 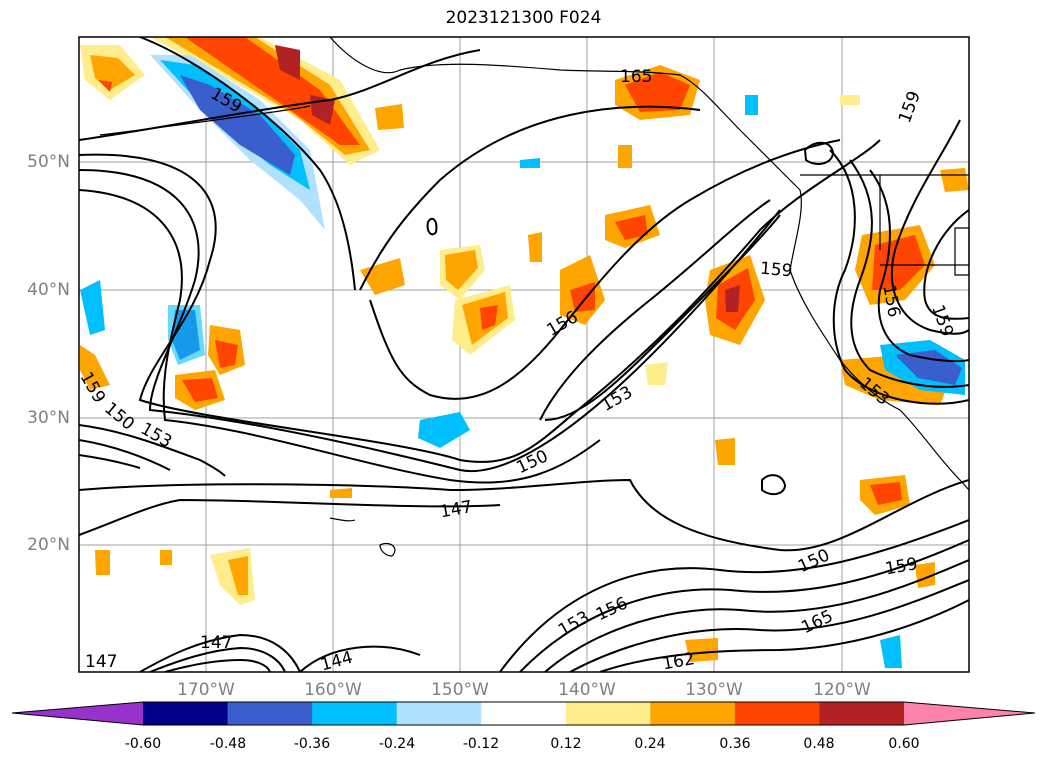 I want to click on colorbar-tick: -0.60, so click(x=143, y=744).